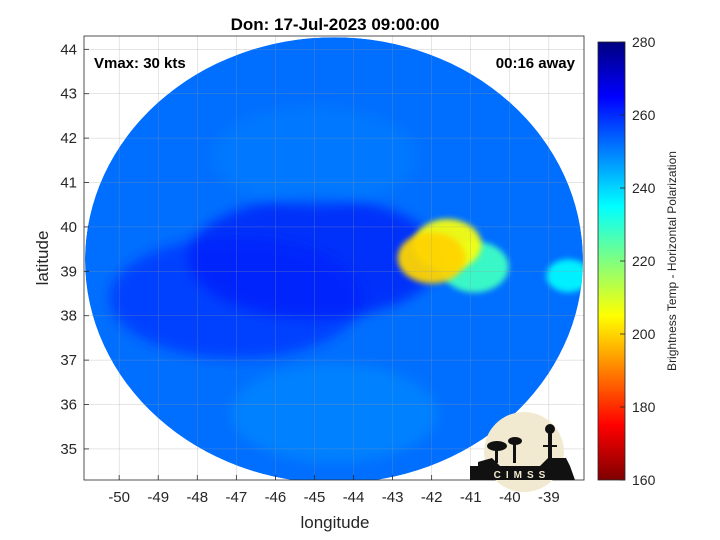 The width and height of the screenshot is (720, 540). What do you see at coordinates (68, 183) in the screenshot?
I see `y-tick-label: 41` at bounding box center [68, 183].